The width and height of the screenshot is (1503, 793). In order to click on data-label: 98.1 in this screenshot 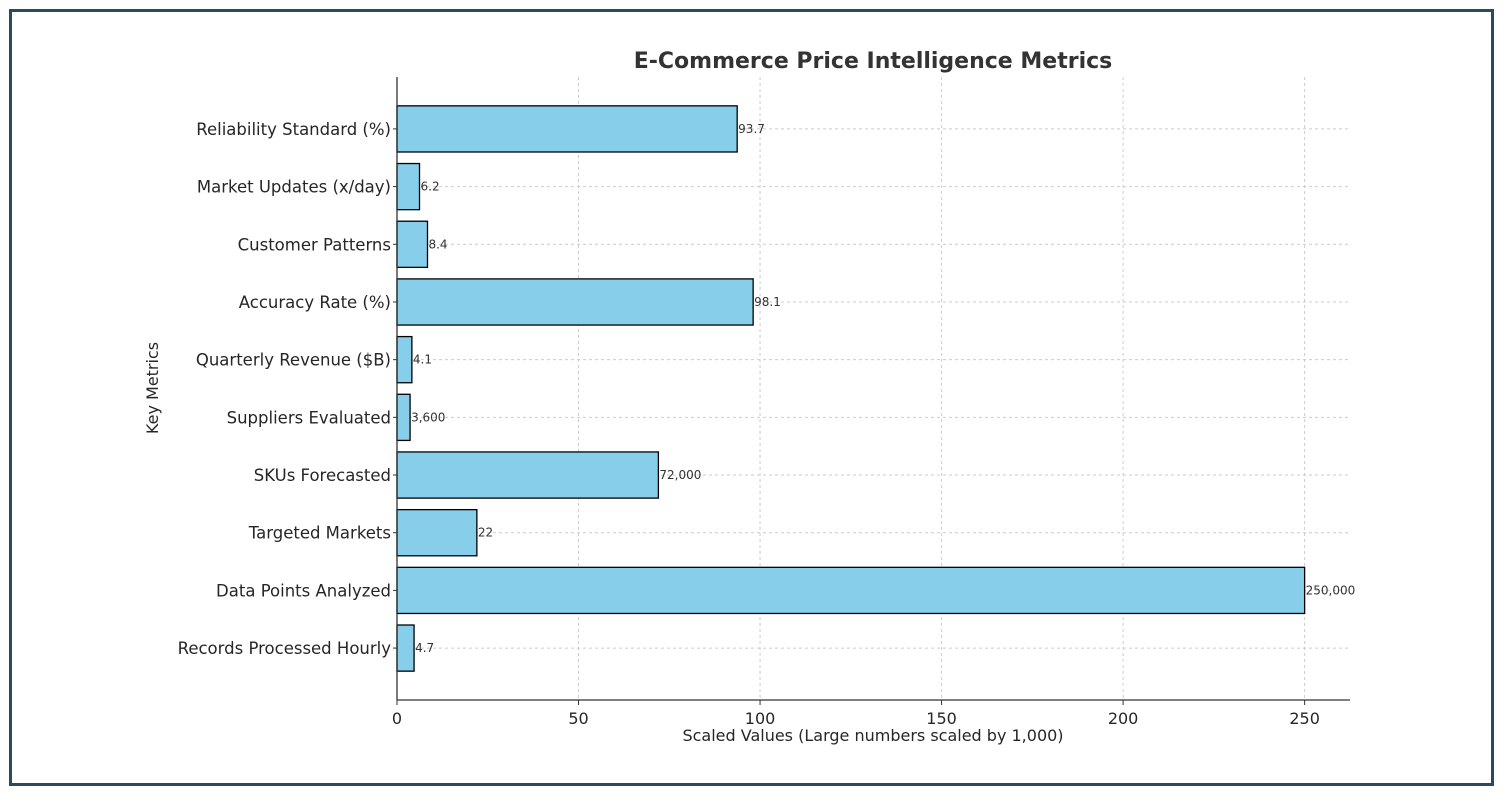, I will do `click(767, 302)`.